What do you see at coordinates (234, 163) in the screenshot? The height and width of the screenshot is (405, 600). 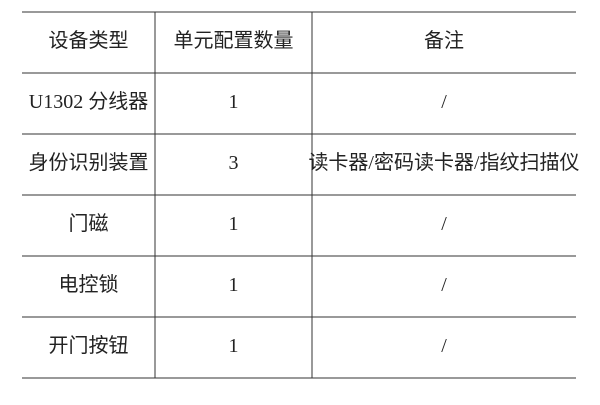 I see `table-cell: 3` at bounding box center [234, 163].